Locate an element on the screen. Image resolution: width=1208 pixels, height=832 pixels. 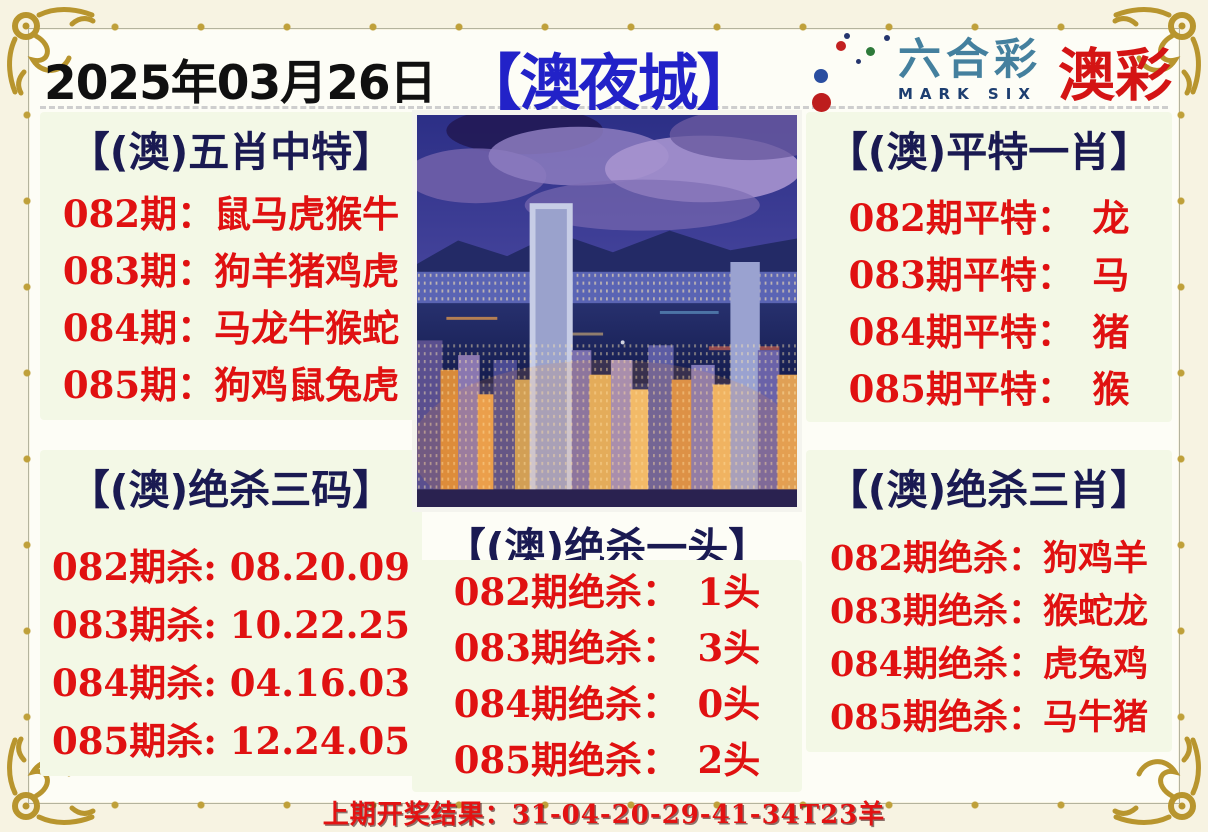
panel-sanma-rows: 082期杀: 08.20.09 083期杀: 10.22.25 084期杀 is located at coordinates (231, 654).